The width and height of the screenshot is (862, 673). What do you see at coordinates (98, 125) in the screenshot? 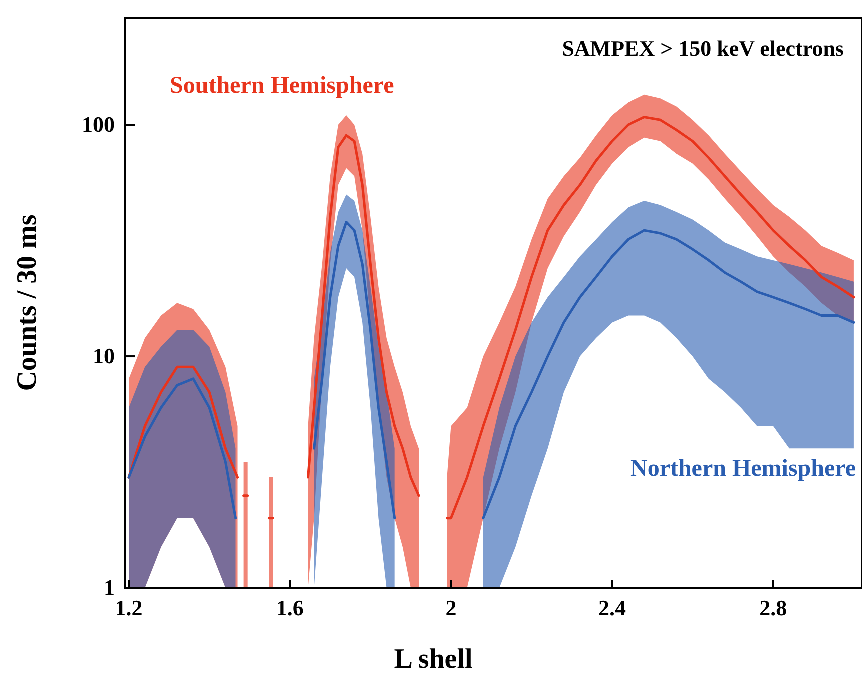
I see `y-tick-label: 100` at bounding box center [98, 125].